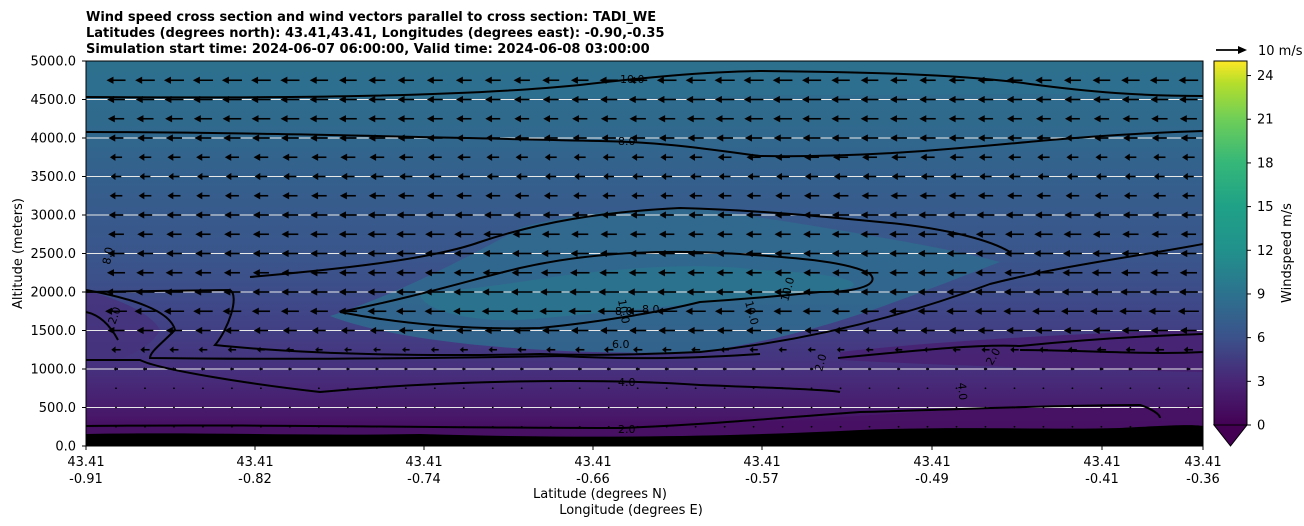 The width and height of the screenshot is (1304, 526). I want to click on colorbar: 0 3 6 9 12 15 18 21 24 Windspeed m/s, so click(1253, 253).